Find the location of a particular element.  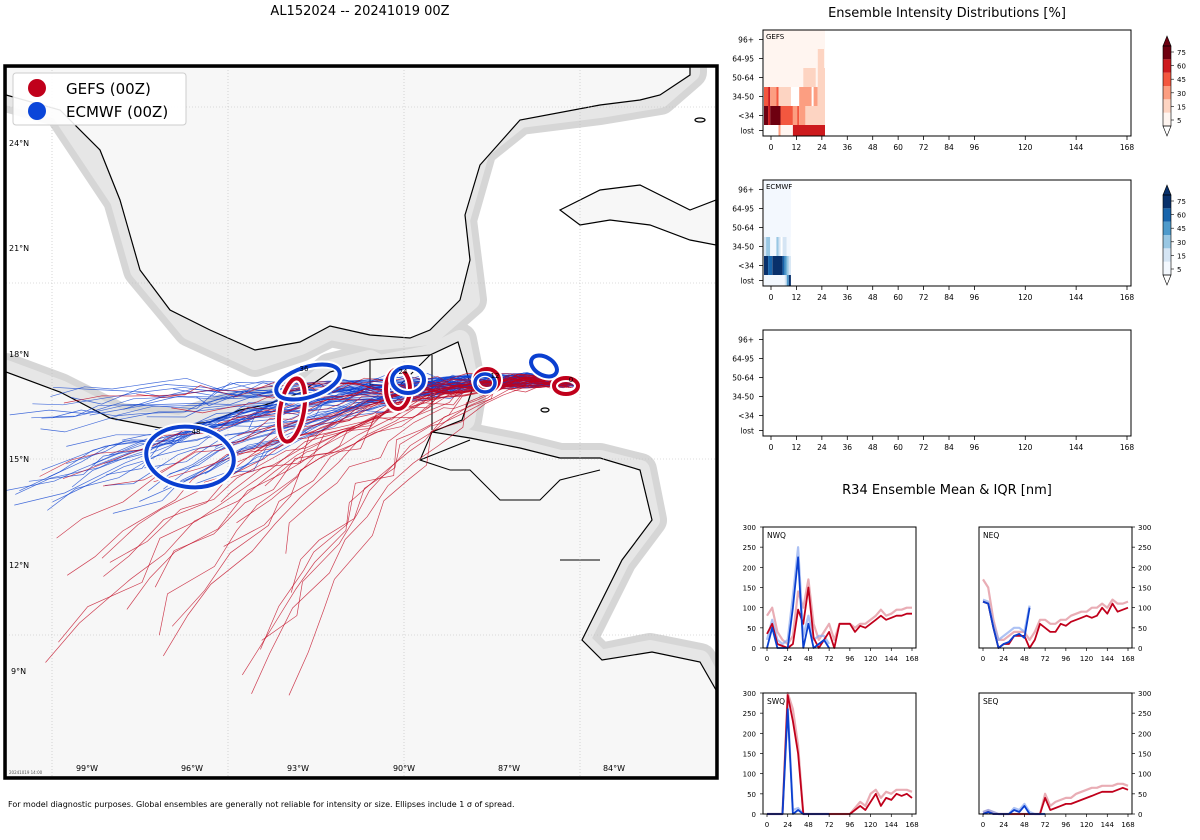

r34-quadrant-label: SWQ is located at coordinates (776, 701).